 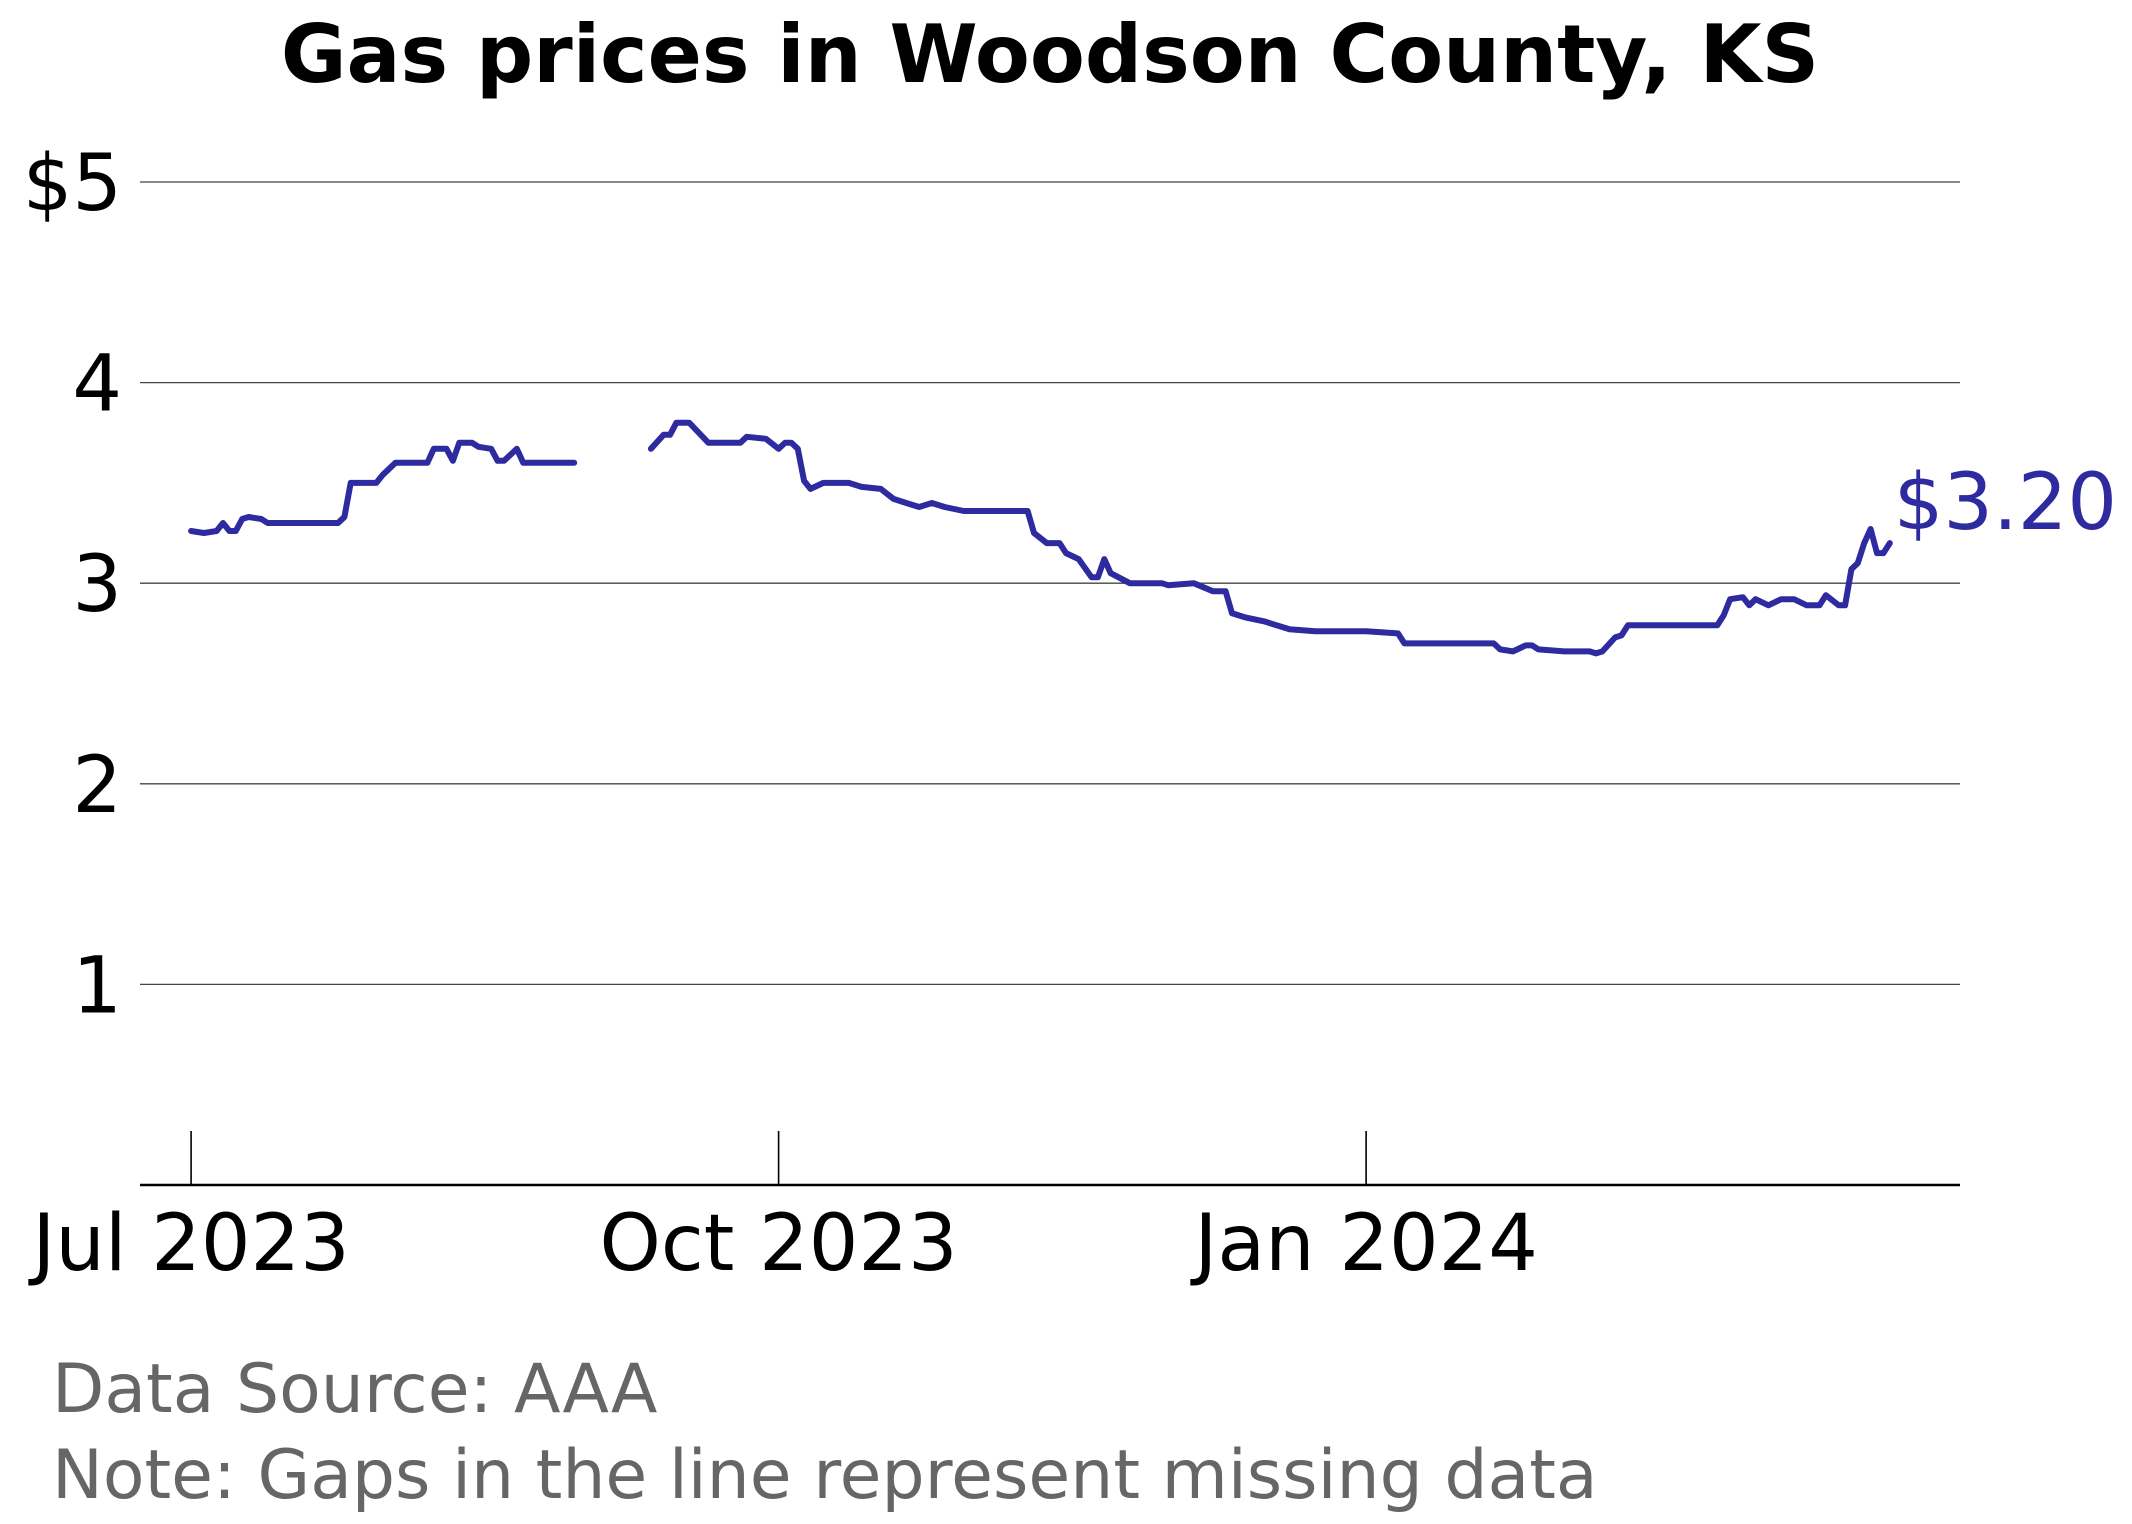 I want to click on end-value-label: $3.20, so click(x=2005, y=503).